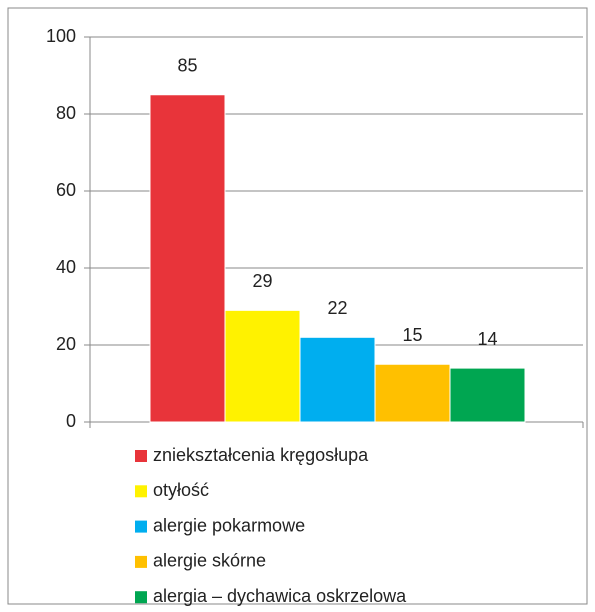 Image resolution: width=595 pixels, height=612 pixels. Describe the element at coordinates (66, 113) in the screenshot. I see `y-tick-label: 80` at that location.